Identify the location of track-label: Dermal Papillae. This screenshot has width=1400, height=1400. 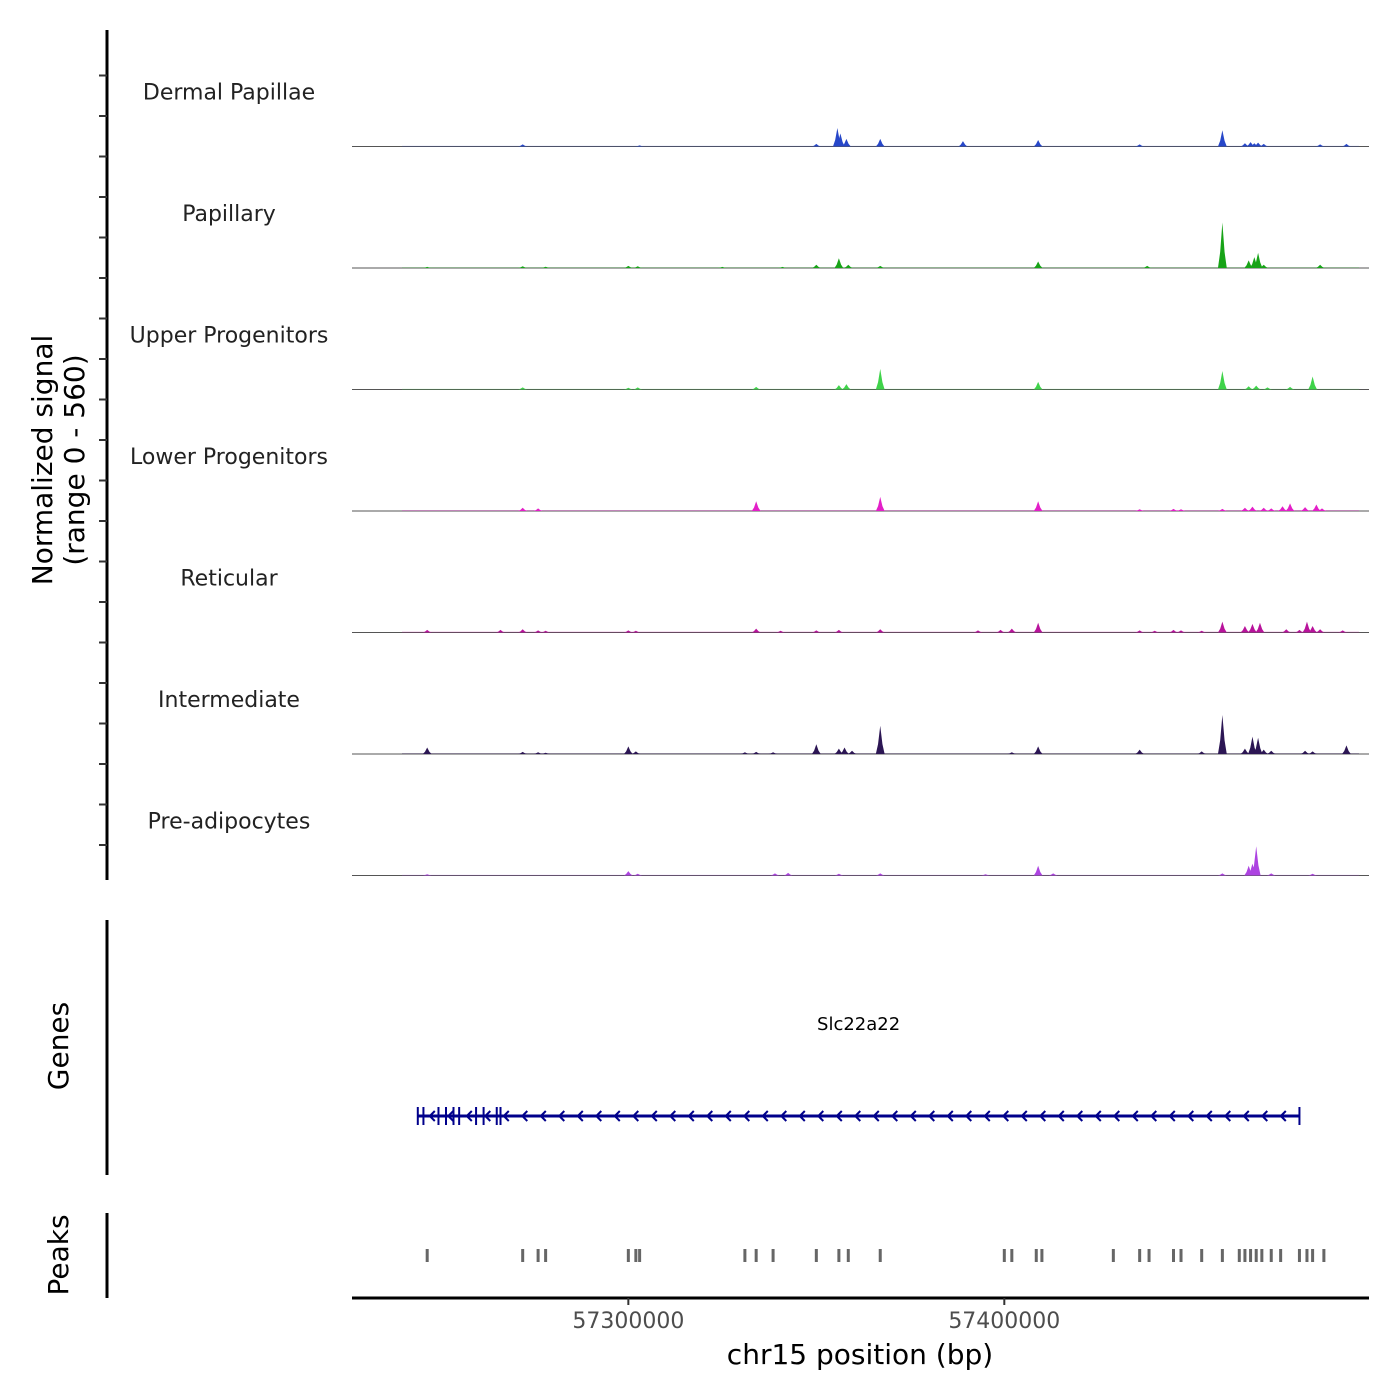
(229, 93).